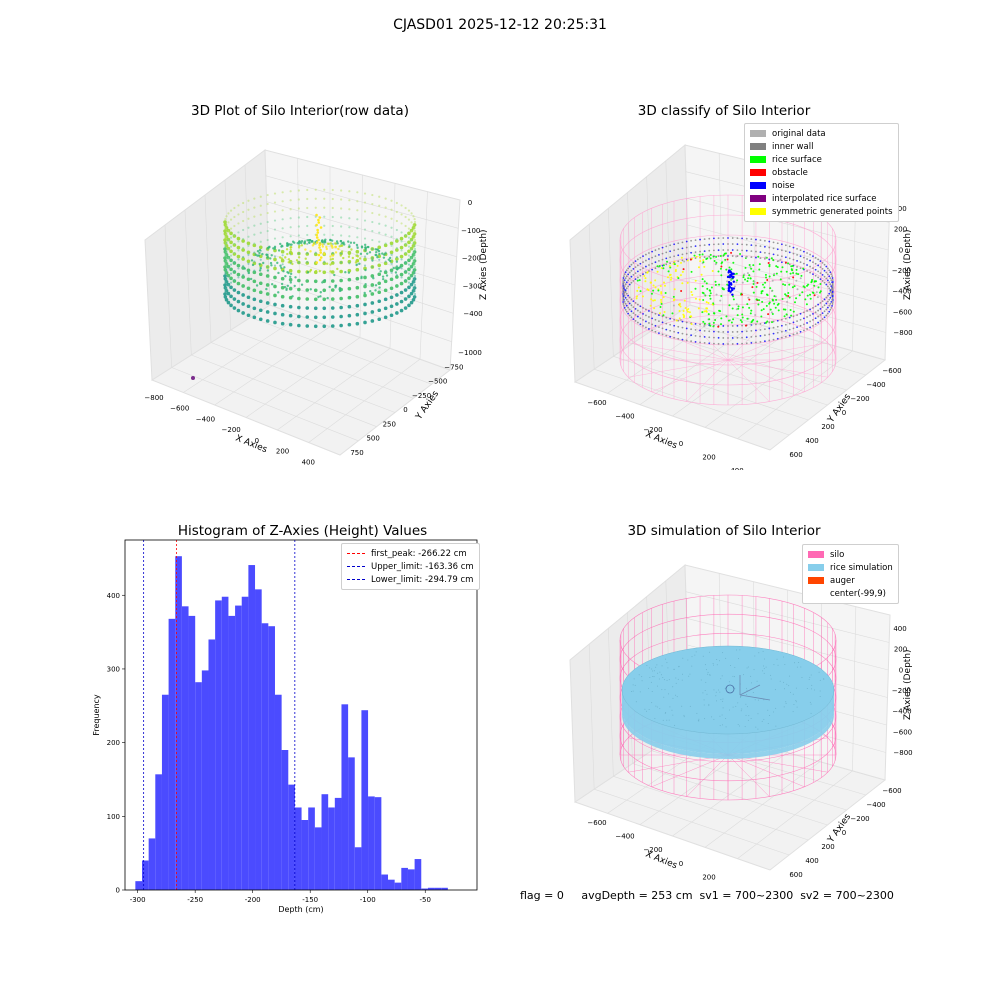  Describe the element at coordinates (901, 691) in the screenshot. I see `z-tick-label: −200` at that location.